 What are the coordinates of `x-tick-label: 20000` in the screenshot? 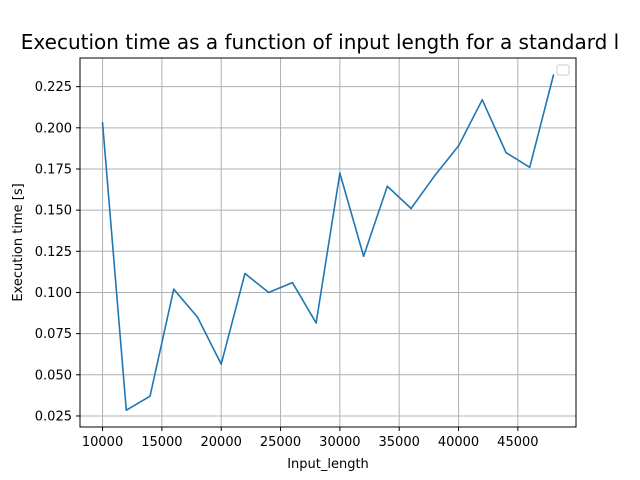 It's located at (221, 442).